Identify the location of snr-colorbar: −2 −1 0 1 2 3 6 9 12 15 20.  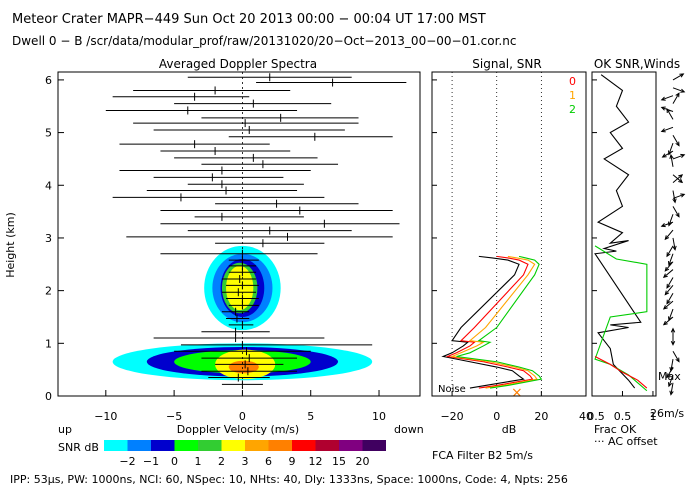
(245, 454).